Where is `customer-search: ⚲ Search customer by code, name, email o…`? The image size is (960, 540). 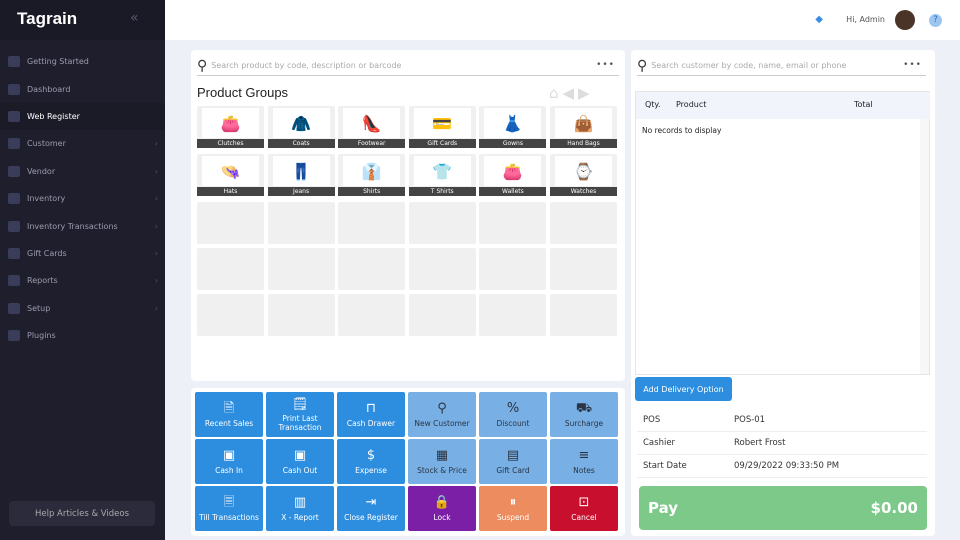
customer-search: ⚲ Search customer by code, name, email o… is located at coordinates (781, 66).